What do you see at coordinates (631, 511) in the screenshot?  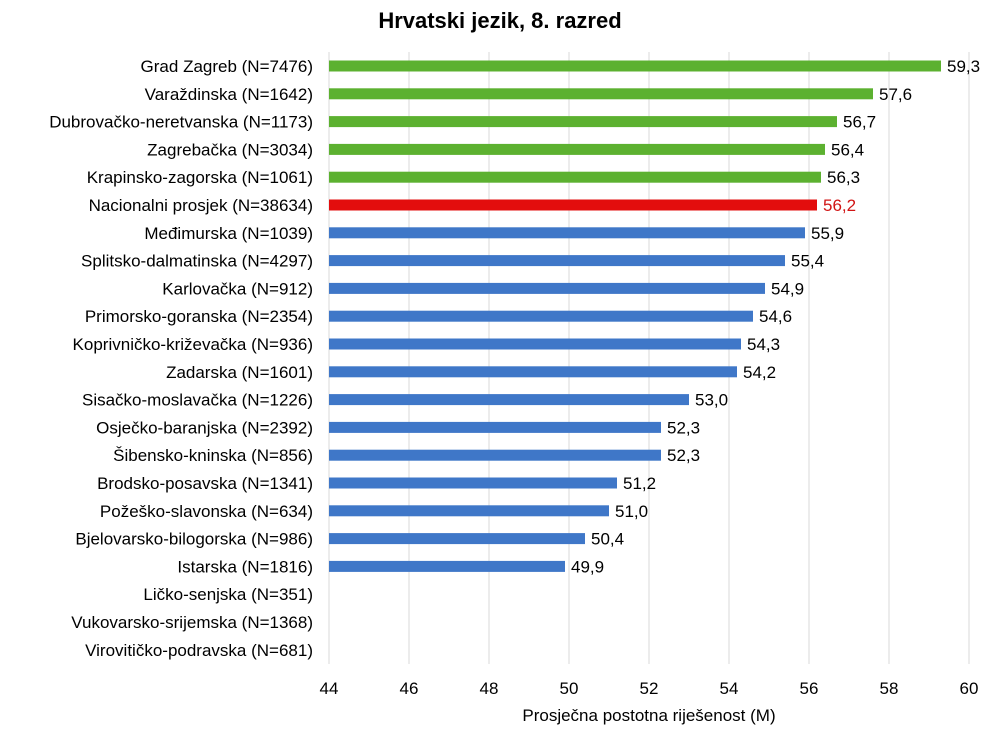 I see `value-label: 51,0` at bounding box center [631, 511].